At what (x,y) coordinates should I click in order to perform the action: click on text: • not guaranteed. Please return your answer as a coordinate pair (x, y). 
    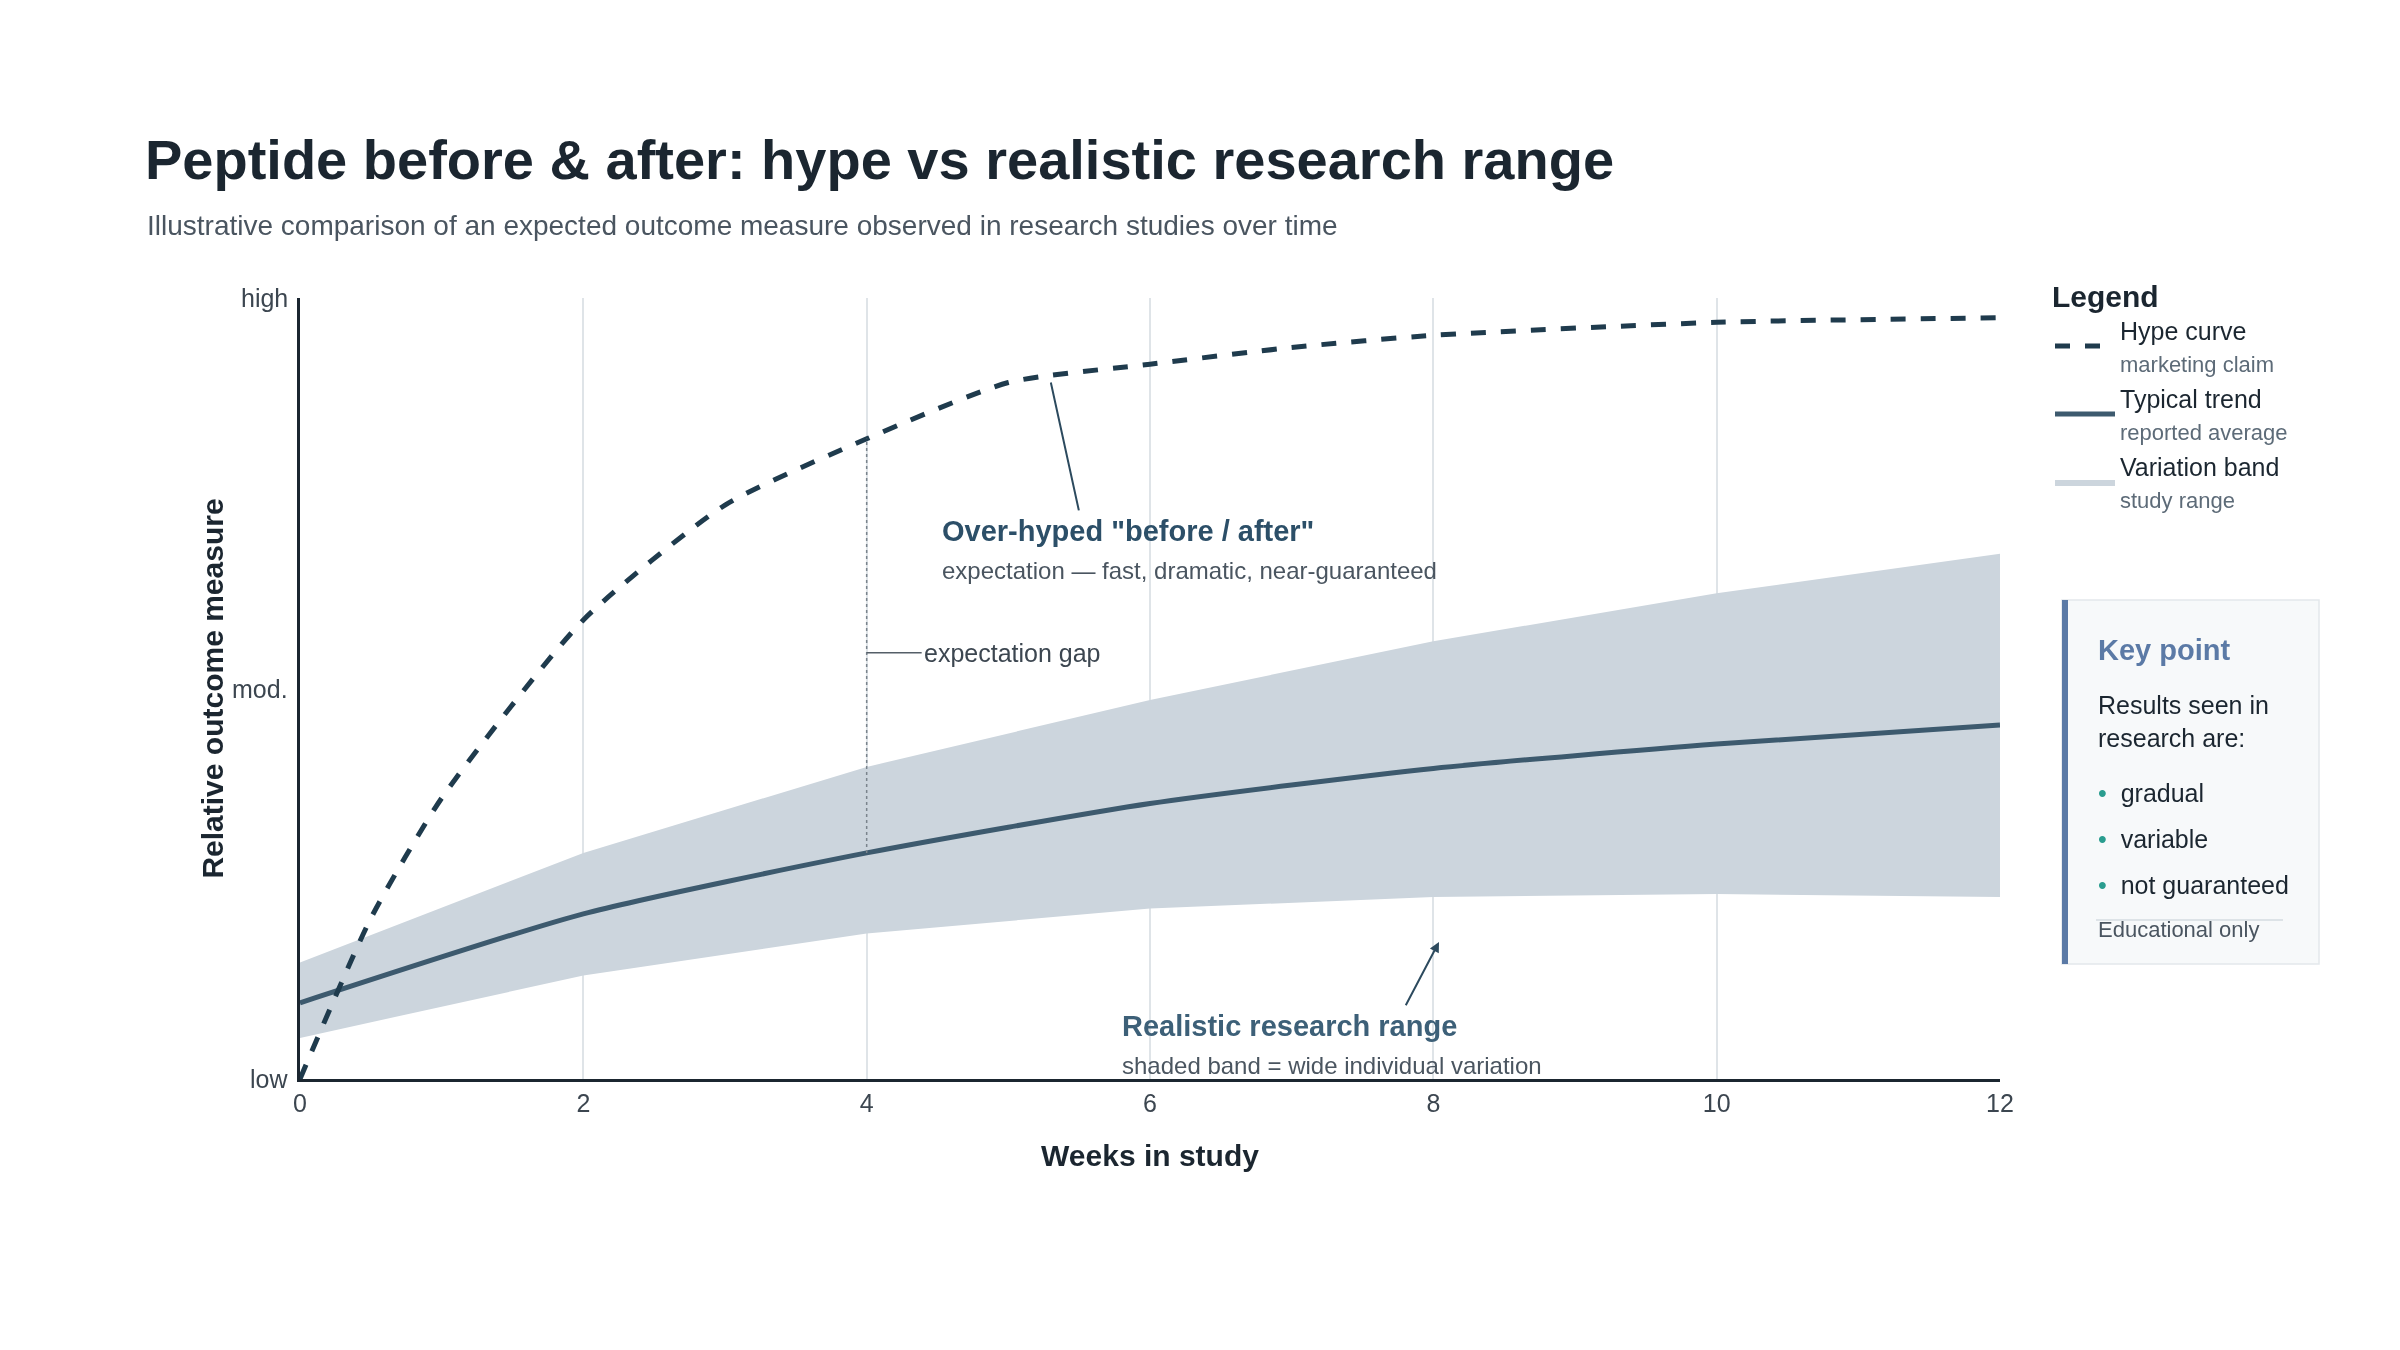
    Looking at the image, I should click on (2193, 885).